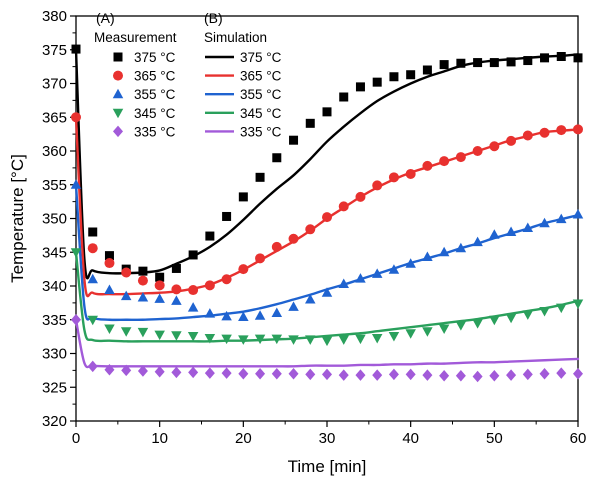 This screenshot has height=485, width=590. What do you see at coordinates (54, 219) in the screenshot?
I see `y-tick-label: 350` at bounding box center [54, 219].